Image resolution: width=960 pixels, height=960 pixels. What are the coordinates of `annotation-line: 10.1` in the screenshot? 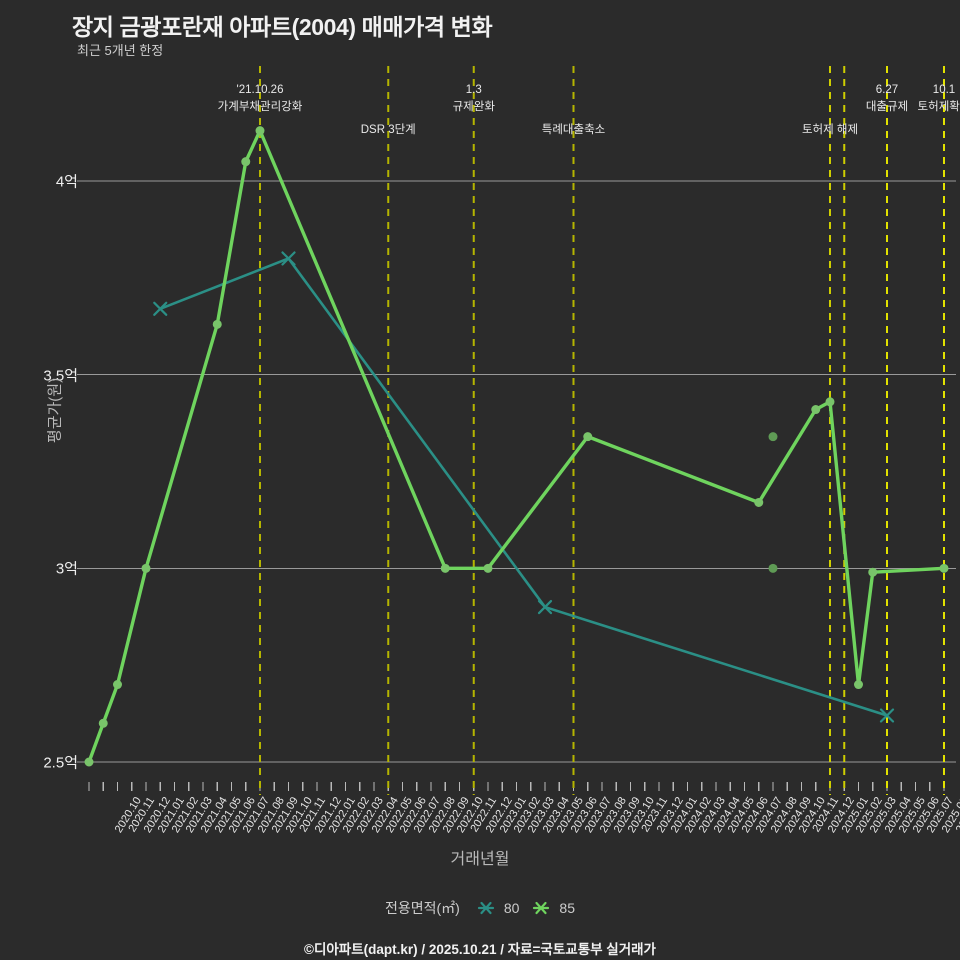 It's located at (944, 90).